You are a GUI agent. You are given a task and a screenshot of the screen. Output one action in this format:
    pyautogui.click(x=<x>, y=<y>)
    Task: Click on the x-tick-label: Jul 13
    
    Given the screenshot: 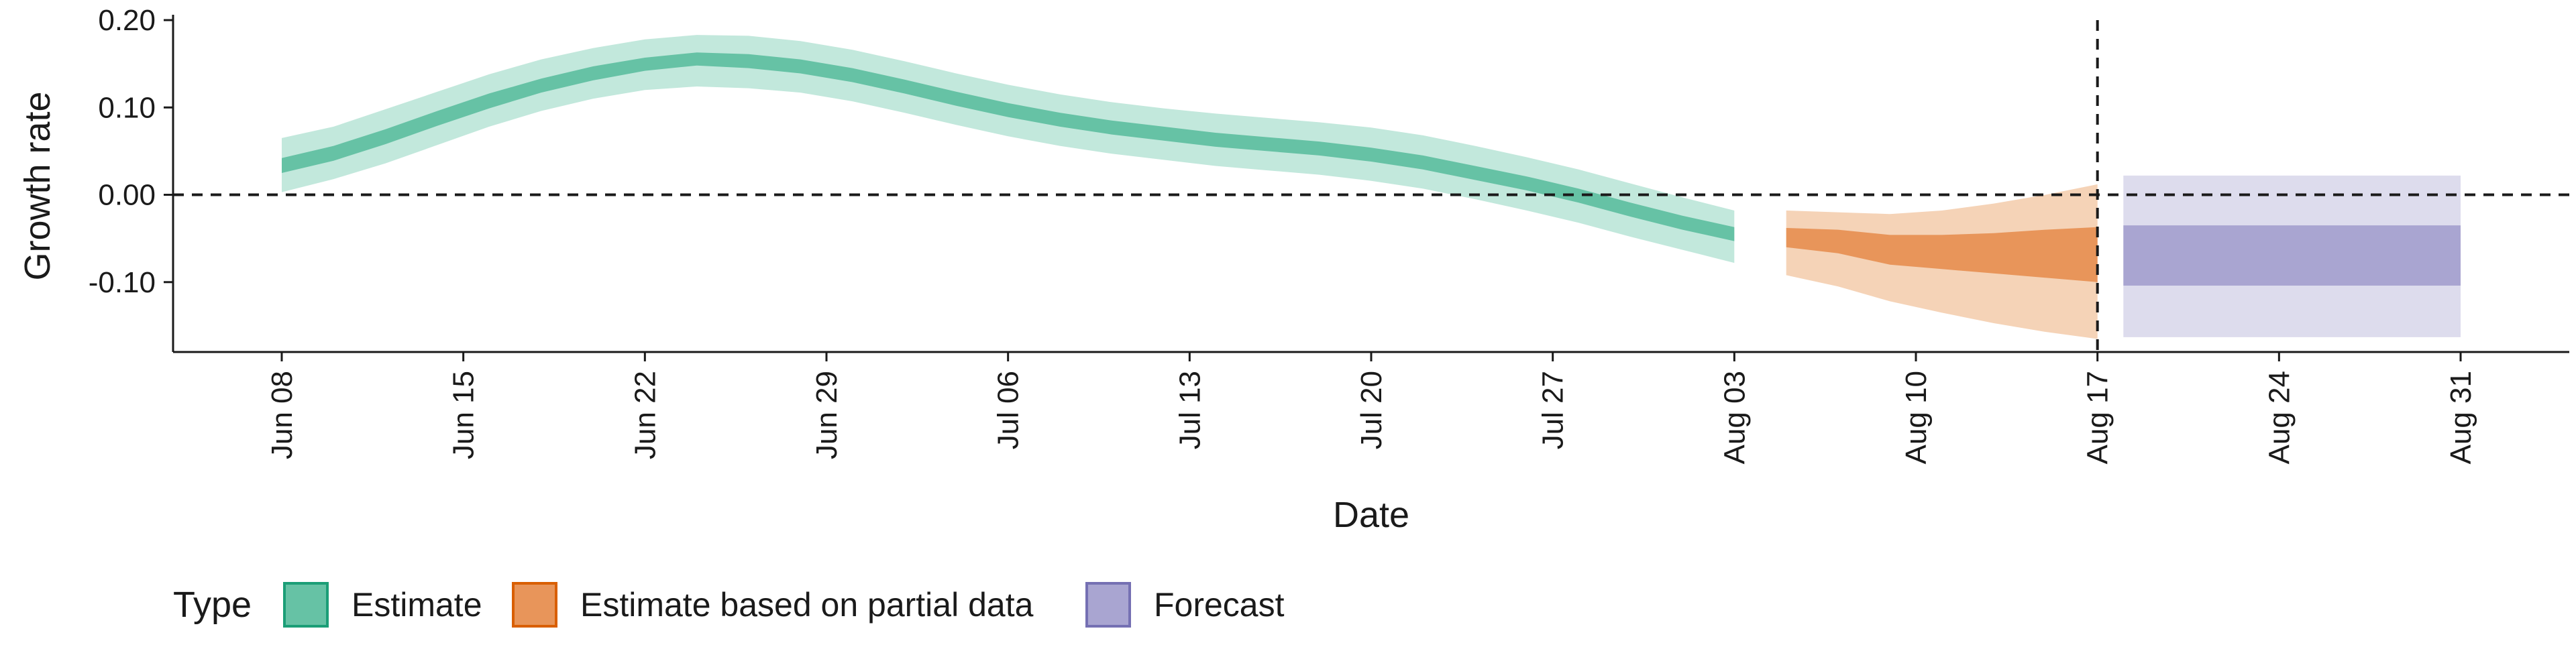 What is the action you would take?
    pyautogui.click(x=1189, y=410)
    